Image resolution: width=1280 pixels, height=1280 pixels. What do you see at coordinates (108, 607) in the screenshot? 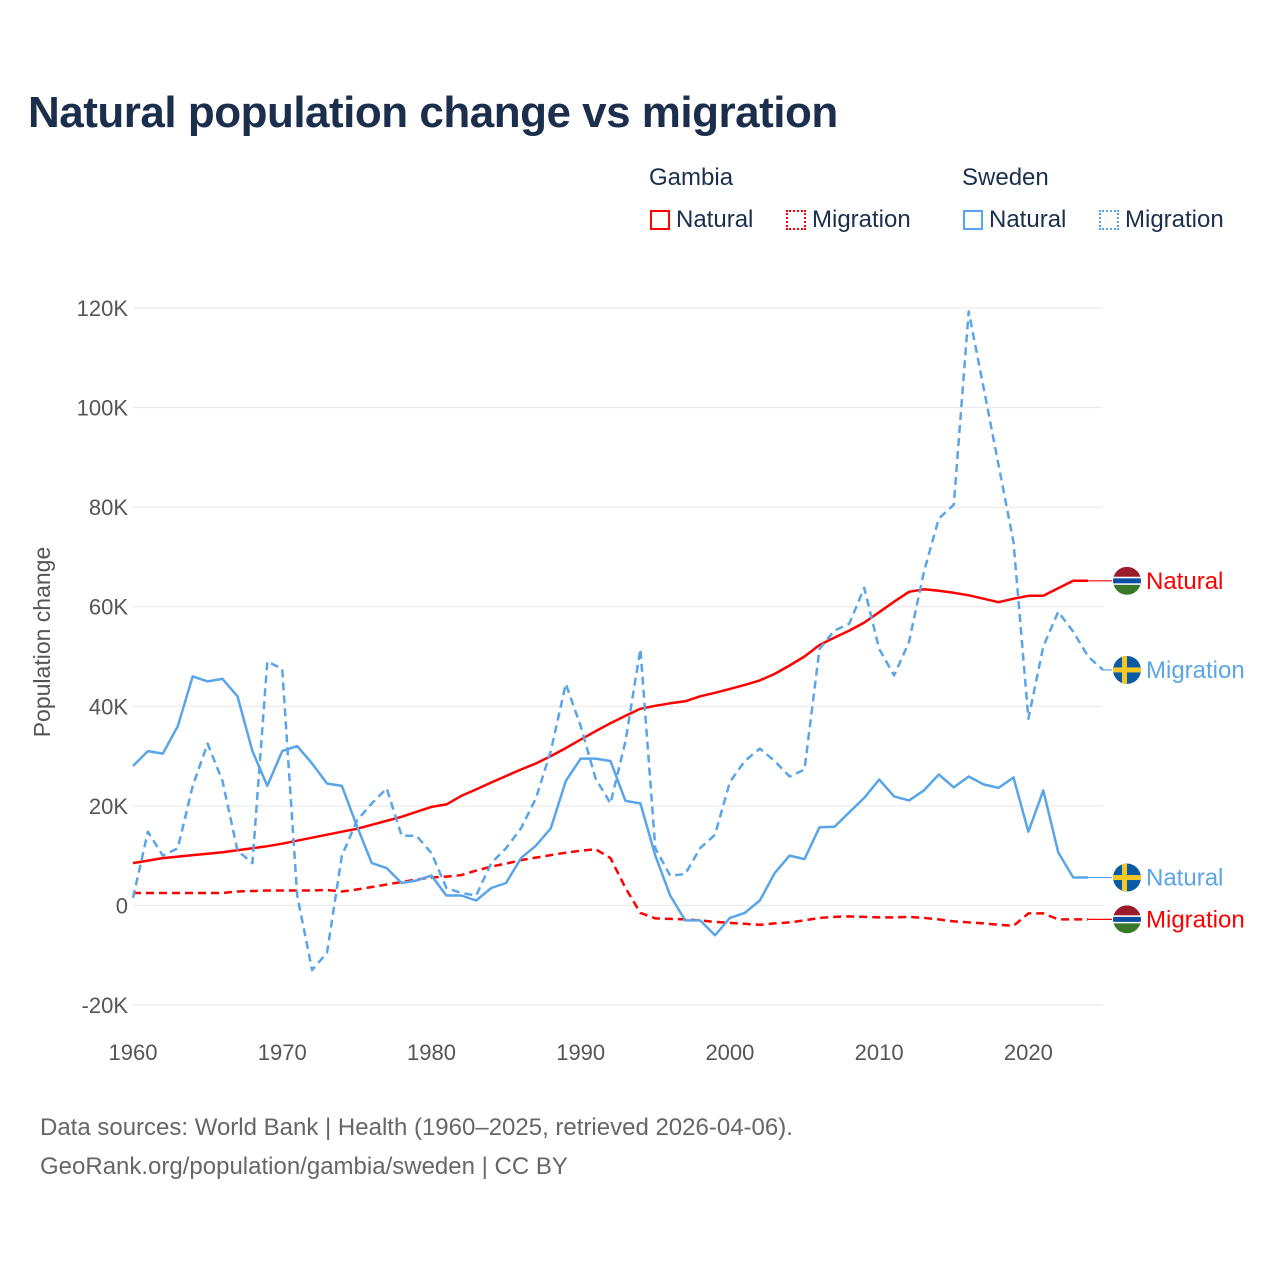
I see `y-tick-label: 60K` at bounding box center [108, 607].